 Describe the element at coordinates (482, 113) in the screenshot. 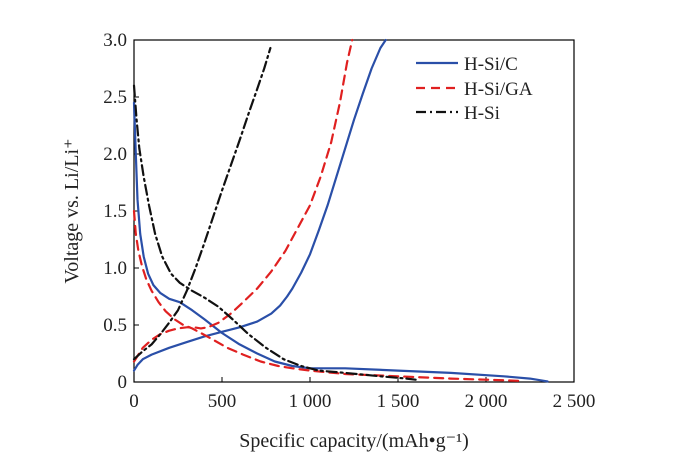

I see `legend-label-hsi: H-Si` at that location.